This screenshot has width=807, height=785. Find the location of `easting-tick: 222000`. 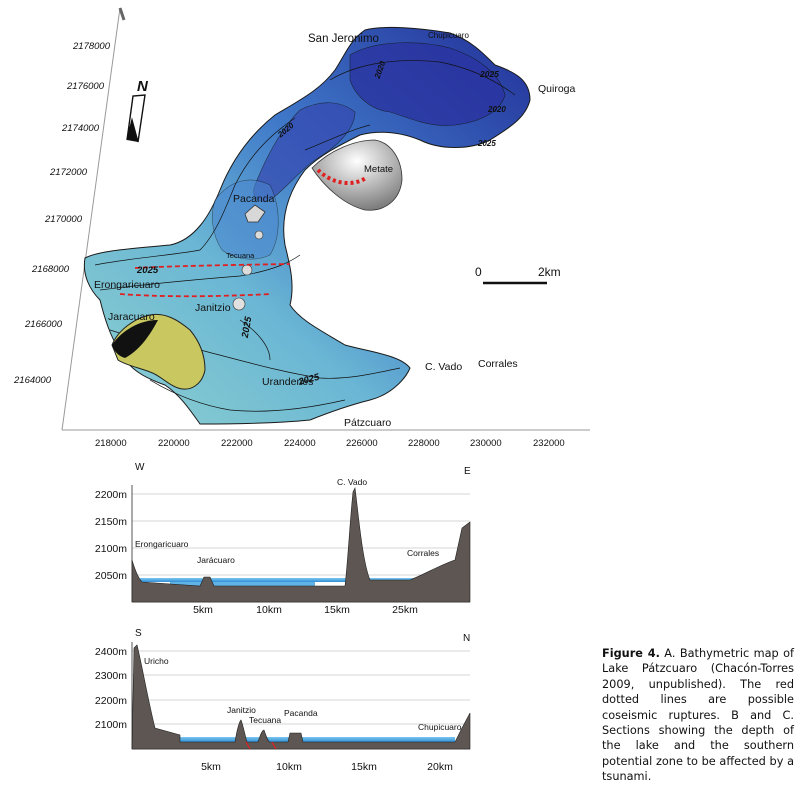

easting-tick: 222000 is located at coordinates (237, 443).